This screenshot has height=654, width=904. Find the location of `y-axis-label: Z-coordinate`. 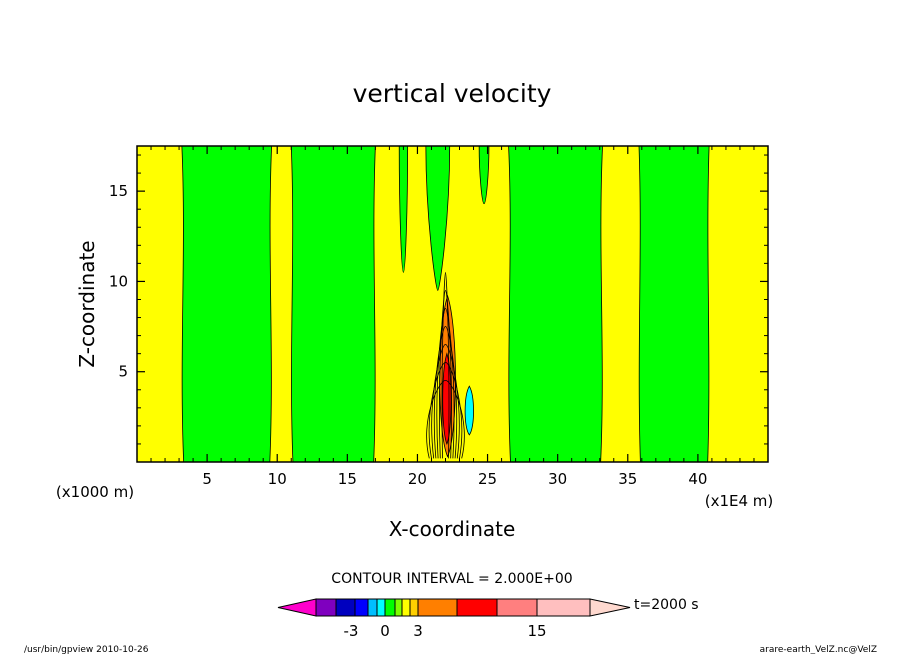

y-axis-label: Z-coordinate is located at coordinates (87, 303).